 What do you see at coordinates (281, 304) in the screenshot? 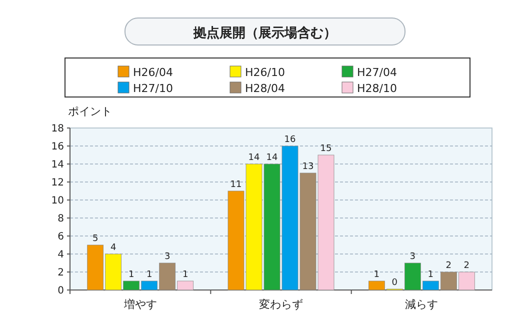
I see `x-tick-label: 変わらず` at bounding box center [281, 304].